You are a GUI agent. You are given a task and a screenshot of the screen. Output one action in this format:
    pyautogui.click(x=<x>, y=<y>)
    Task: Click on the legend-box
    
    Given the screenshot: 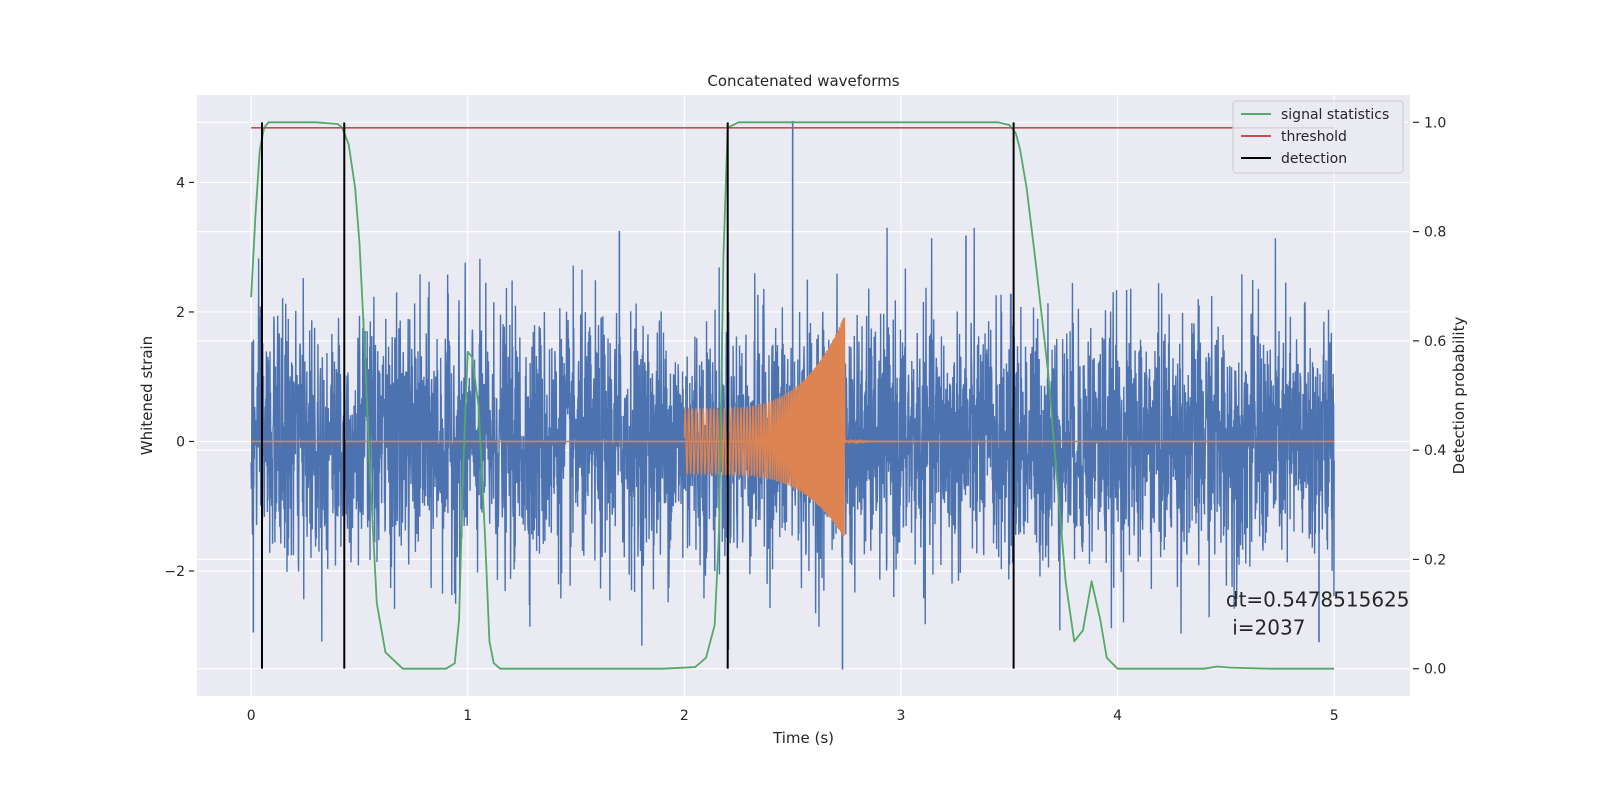 What is the action you would take?
    pyautogui.click(x=1318, y=137)
    